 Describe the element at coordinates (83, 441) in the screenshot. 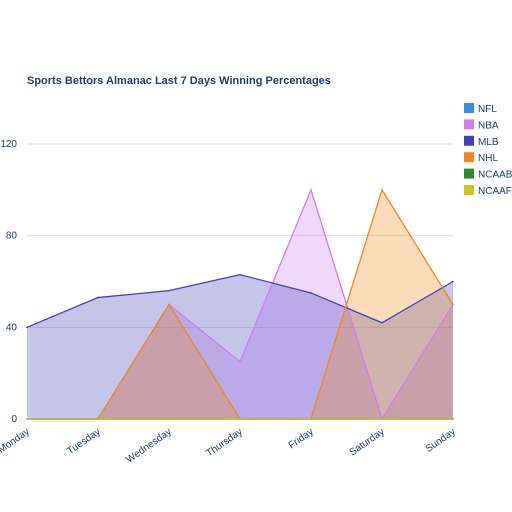

I see `x-tick-label: Tuesday` at that location.